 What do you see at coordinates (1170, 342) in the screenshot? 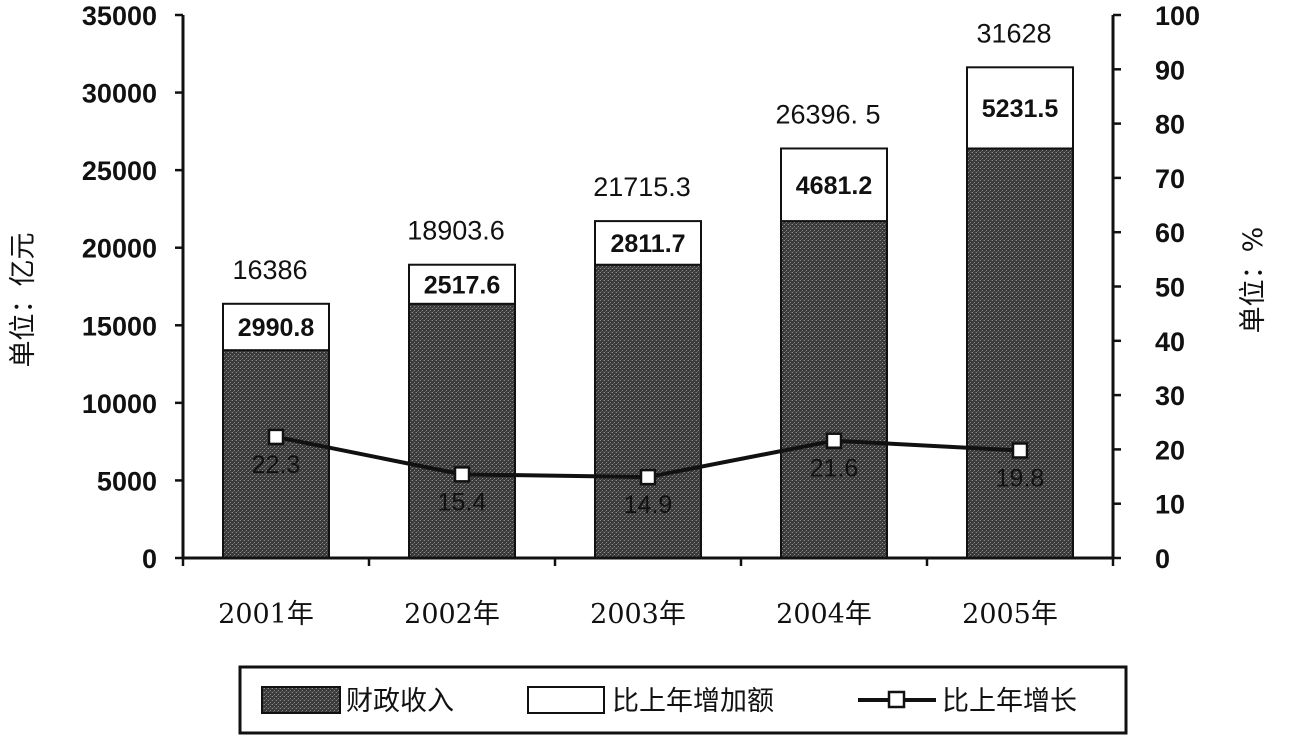
I see `y-tick-label-right: 40` at bounding box center [1170, 342].